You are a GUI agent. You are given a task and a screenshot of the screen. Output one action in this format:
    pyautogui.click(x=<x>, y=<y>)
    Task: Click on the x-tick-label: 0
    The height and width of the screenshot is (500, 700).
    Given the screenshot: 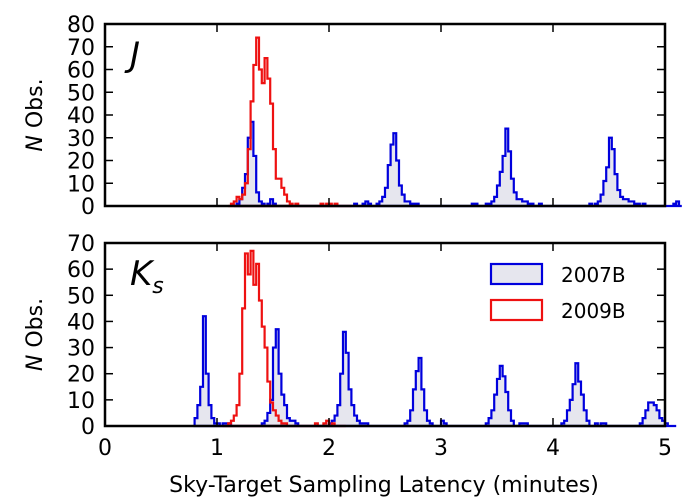 What is the action you would take?
    pyautogui.click(x=105, y=448)
    